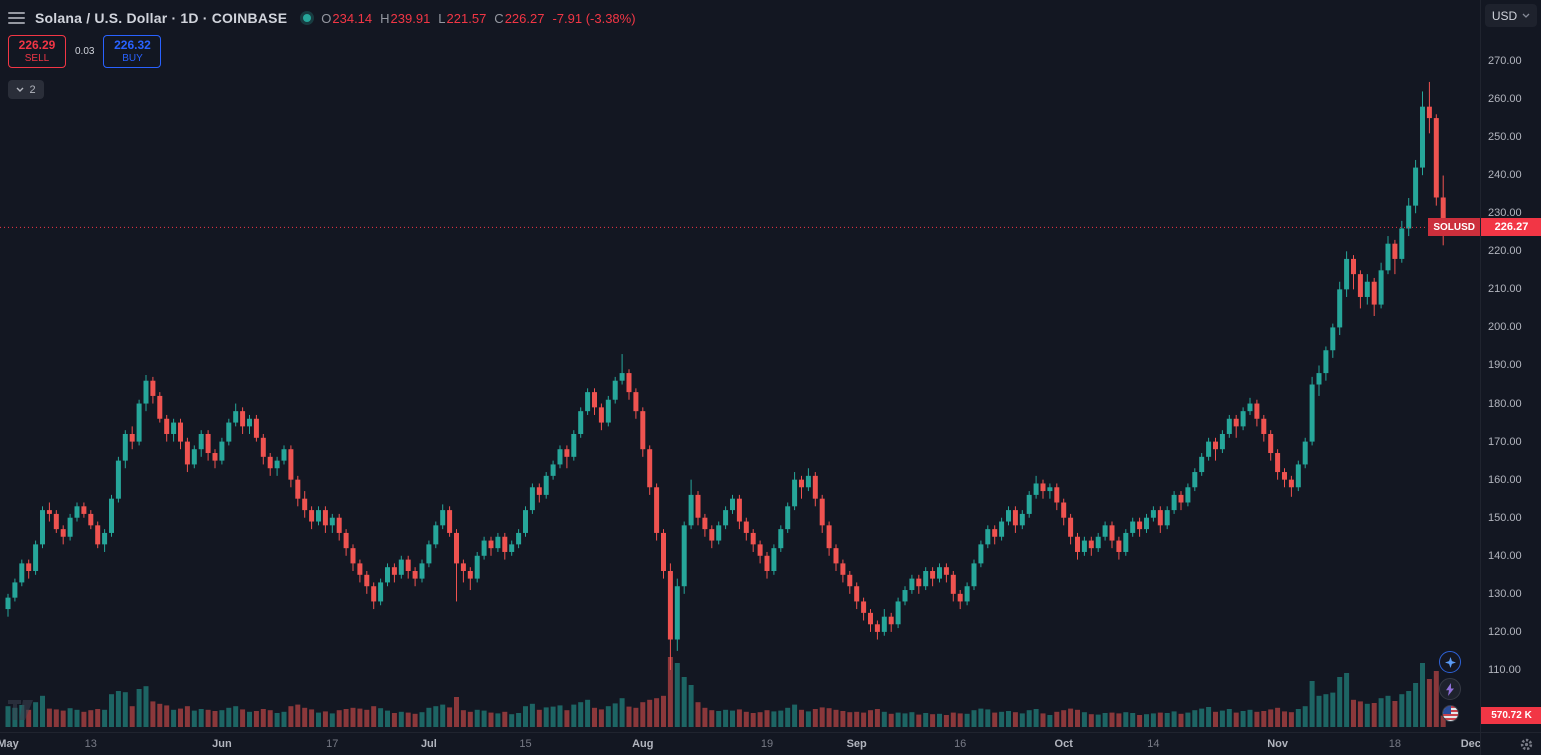 The image size is (1541, 755). Describe the element at coordinates (1511, 15) in the screenshot. I see `currency-selector-button: USD` at that location.